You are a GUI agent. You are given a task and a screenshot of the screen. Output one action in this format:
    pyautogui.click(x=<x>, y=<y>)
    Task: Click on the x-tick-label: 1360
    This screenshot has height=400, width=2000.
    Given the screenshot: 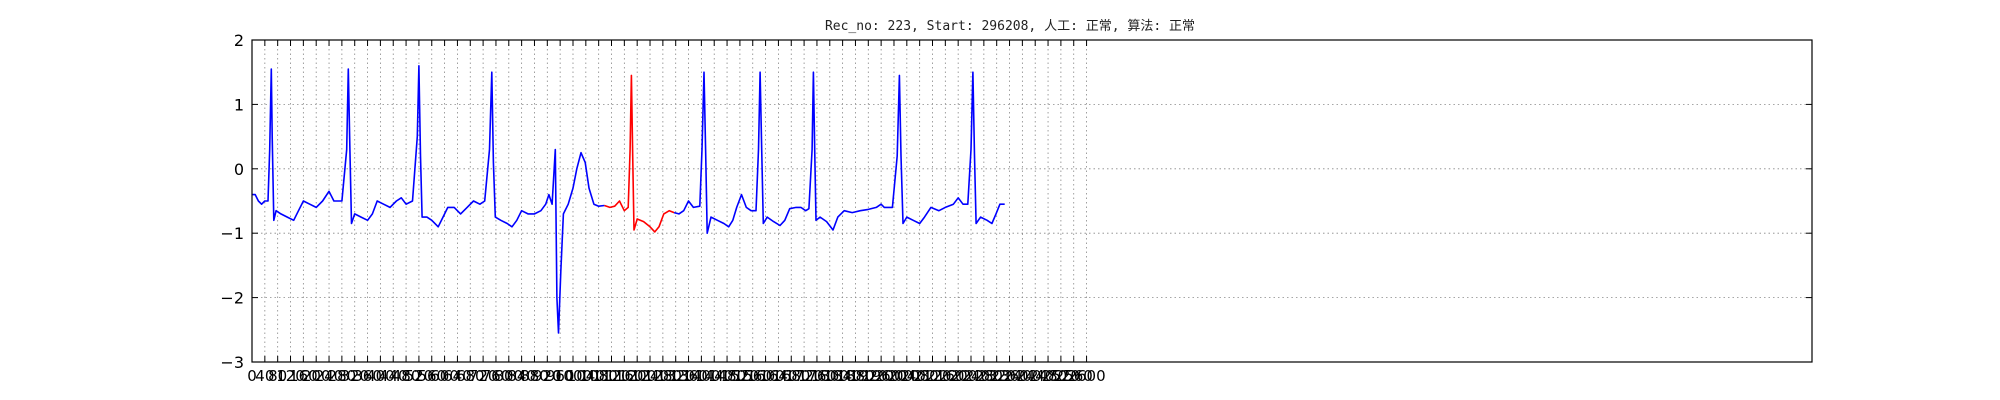 What is the action you would take?
    pyautogui.click(x=688, y=376)
    